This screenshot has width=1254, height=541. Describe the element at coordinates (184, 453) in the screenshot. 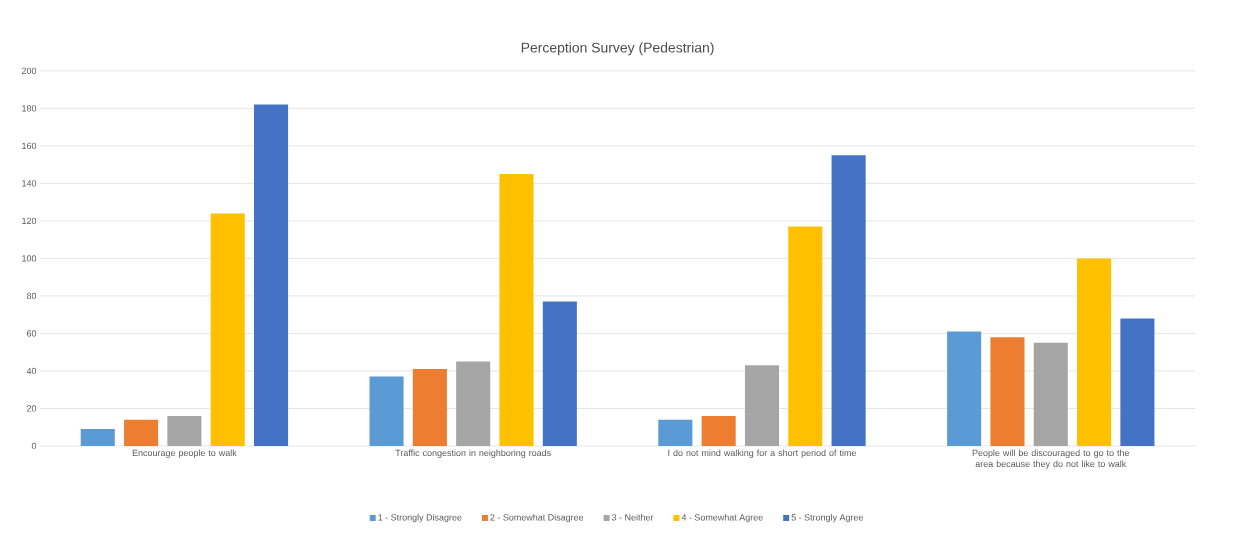

I see `x-tick-label: Encourage people to walk` at that location.